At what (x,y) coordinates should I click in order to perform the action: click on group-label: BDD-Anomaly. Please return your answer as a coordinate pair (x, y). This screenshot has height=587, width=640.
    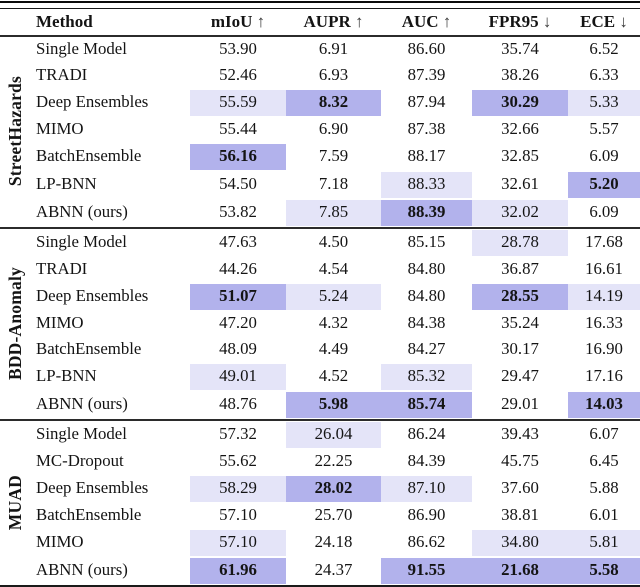
    Looking at the image, I should click on (15, 323).